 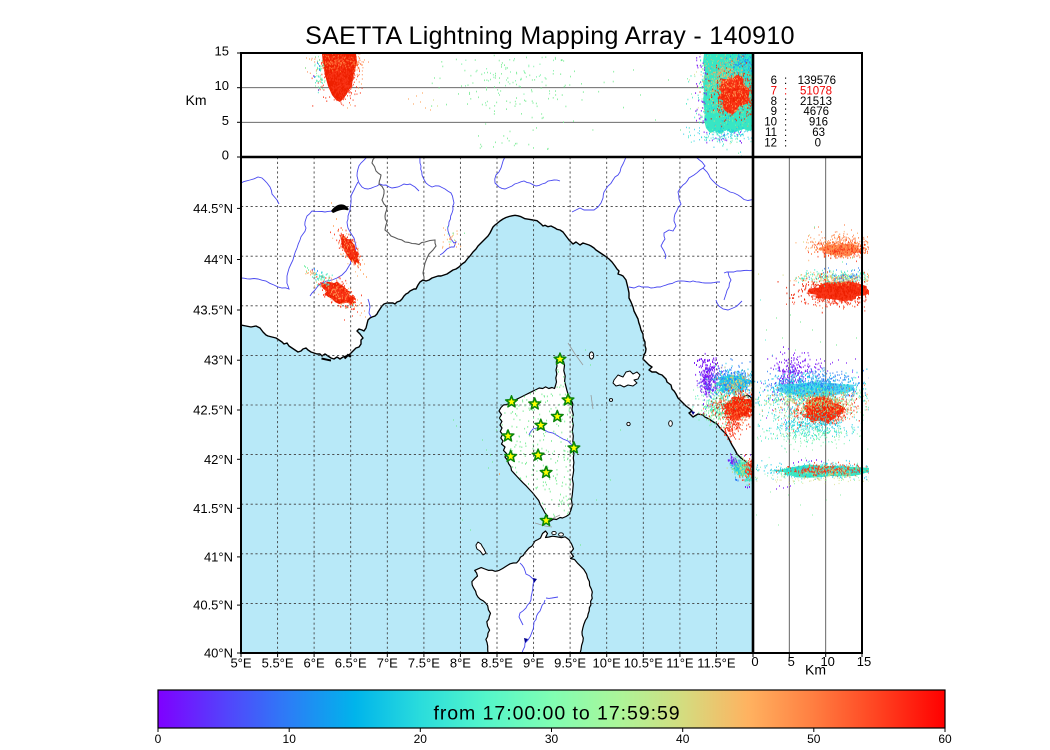 What do you see at coordinates (771, 133) in the screenshot?
I see `svg-text: 11` at bounding box center [771, 133].